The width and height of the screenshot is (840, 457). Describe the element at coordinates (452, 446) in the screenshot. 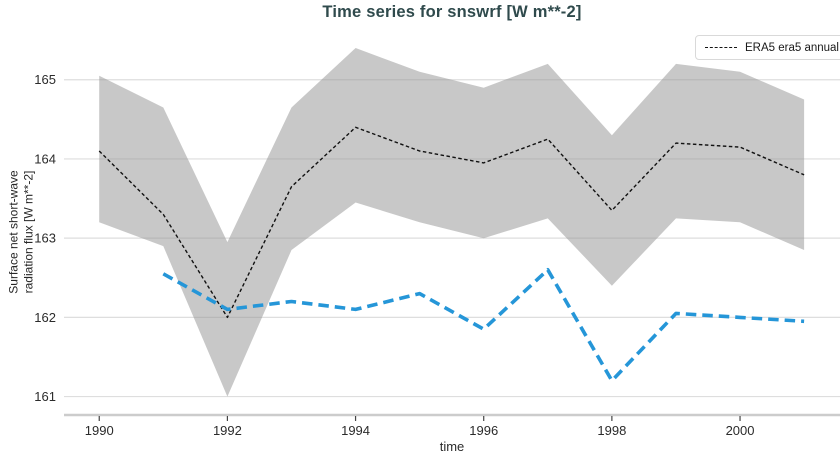

I see `x-axis-label: time` at that location.